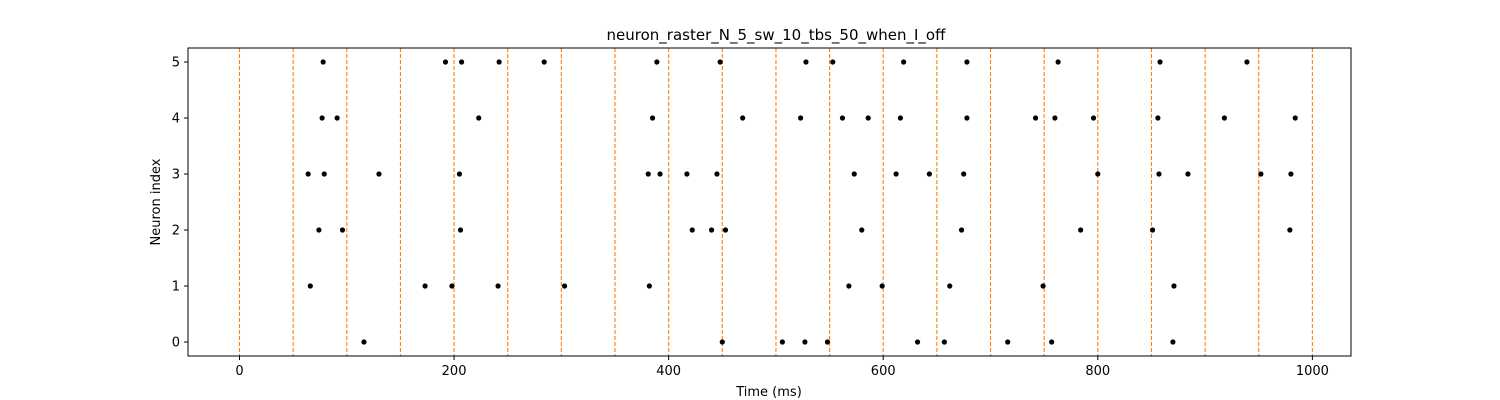 This screenshot has height=400, width=1500. I want to click on x-tick-label: 0, so click(239, 371).